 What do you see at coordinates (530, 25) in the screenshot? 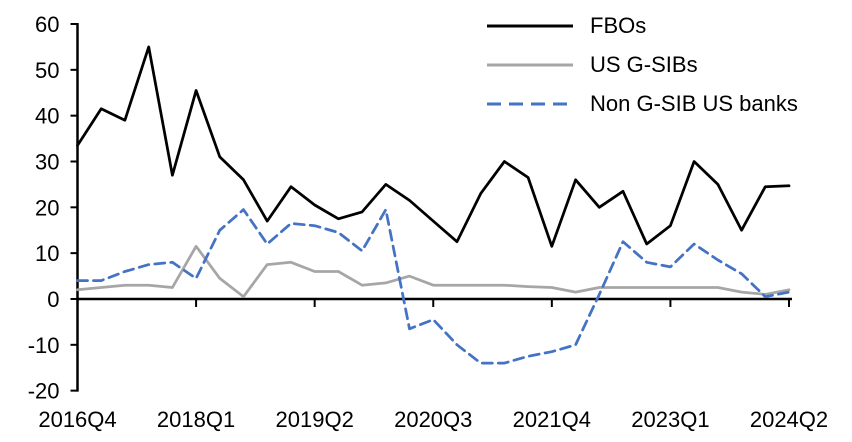
I see `legend-key-fbos-line` at bounding box center [530, 25].